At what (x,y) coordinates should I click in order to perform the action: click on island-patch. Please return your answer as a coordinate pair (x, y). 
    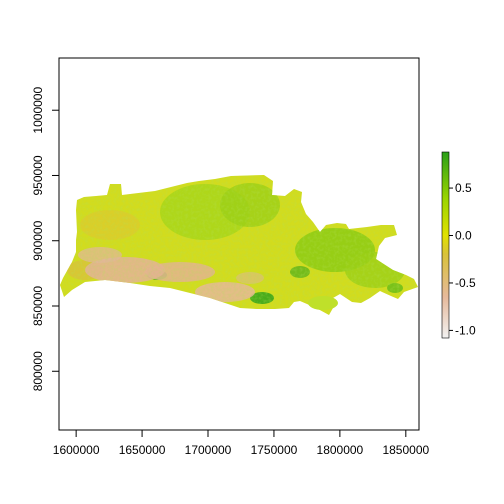
    Looking at the image, I should click on (323, 303).